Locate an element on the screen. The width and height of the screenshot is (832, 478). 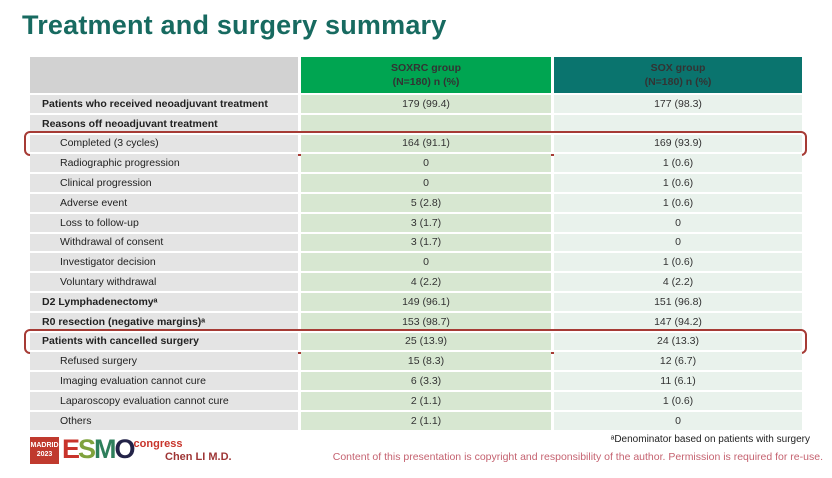
esmo-wordmark: ESMO congress is located at coordinates (122, 449).